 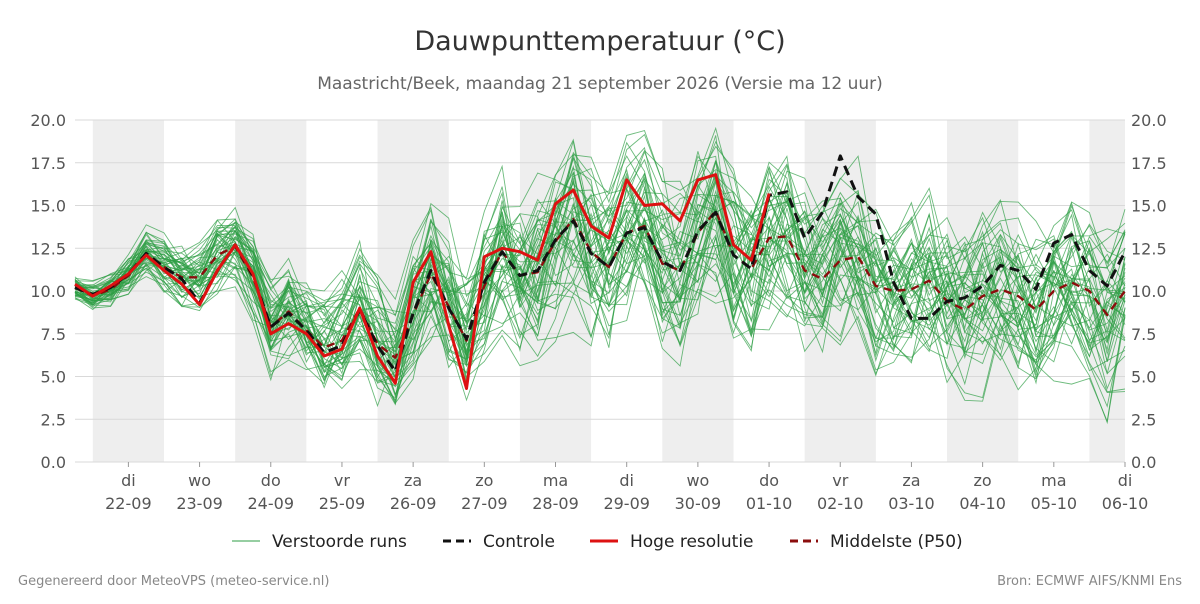 What do you see at coordinates (1143, 334) in the screenshot?
I see `y-tick-label-right: 7.5` at bounding box center [1143, 334].